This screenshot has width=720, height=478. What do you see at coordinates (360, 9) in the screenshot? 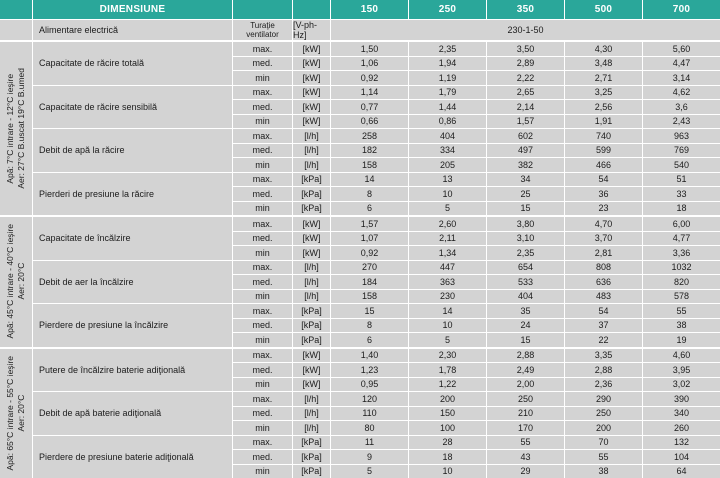
I see `table-header-row: DIMENSIUNE 150 250 350 500 700` at bounding box center [360, 9].